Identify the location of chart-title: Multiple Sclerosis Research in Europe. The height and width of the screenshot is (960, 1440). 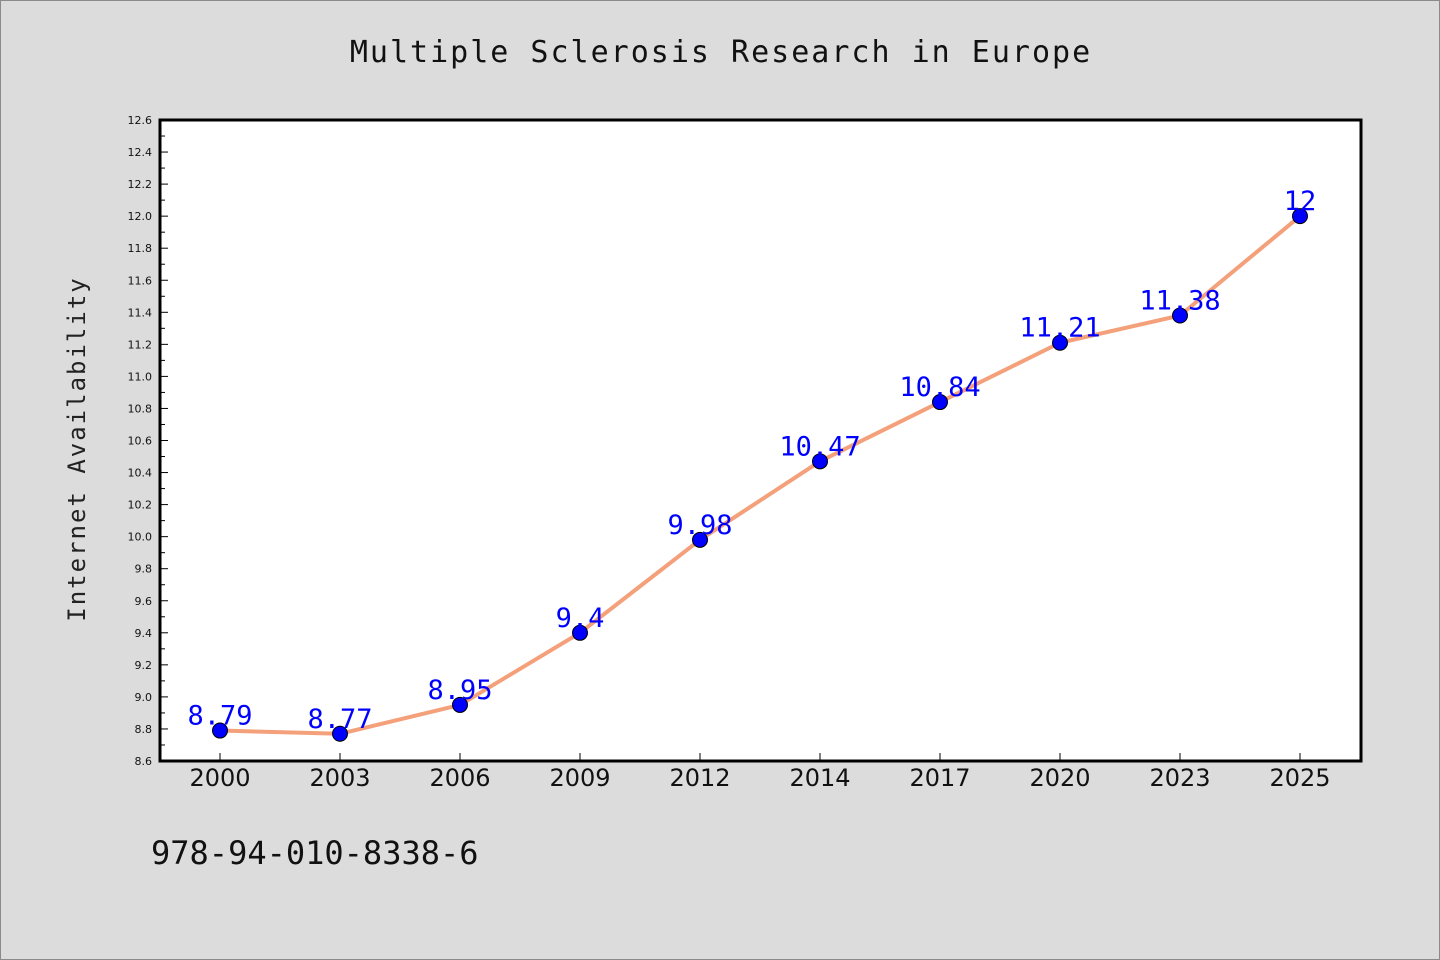
(721, 52).